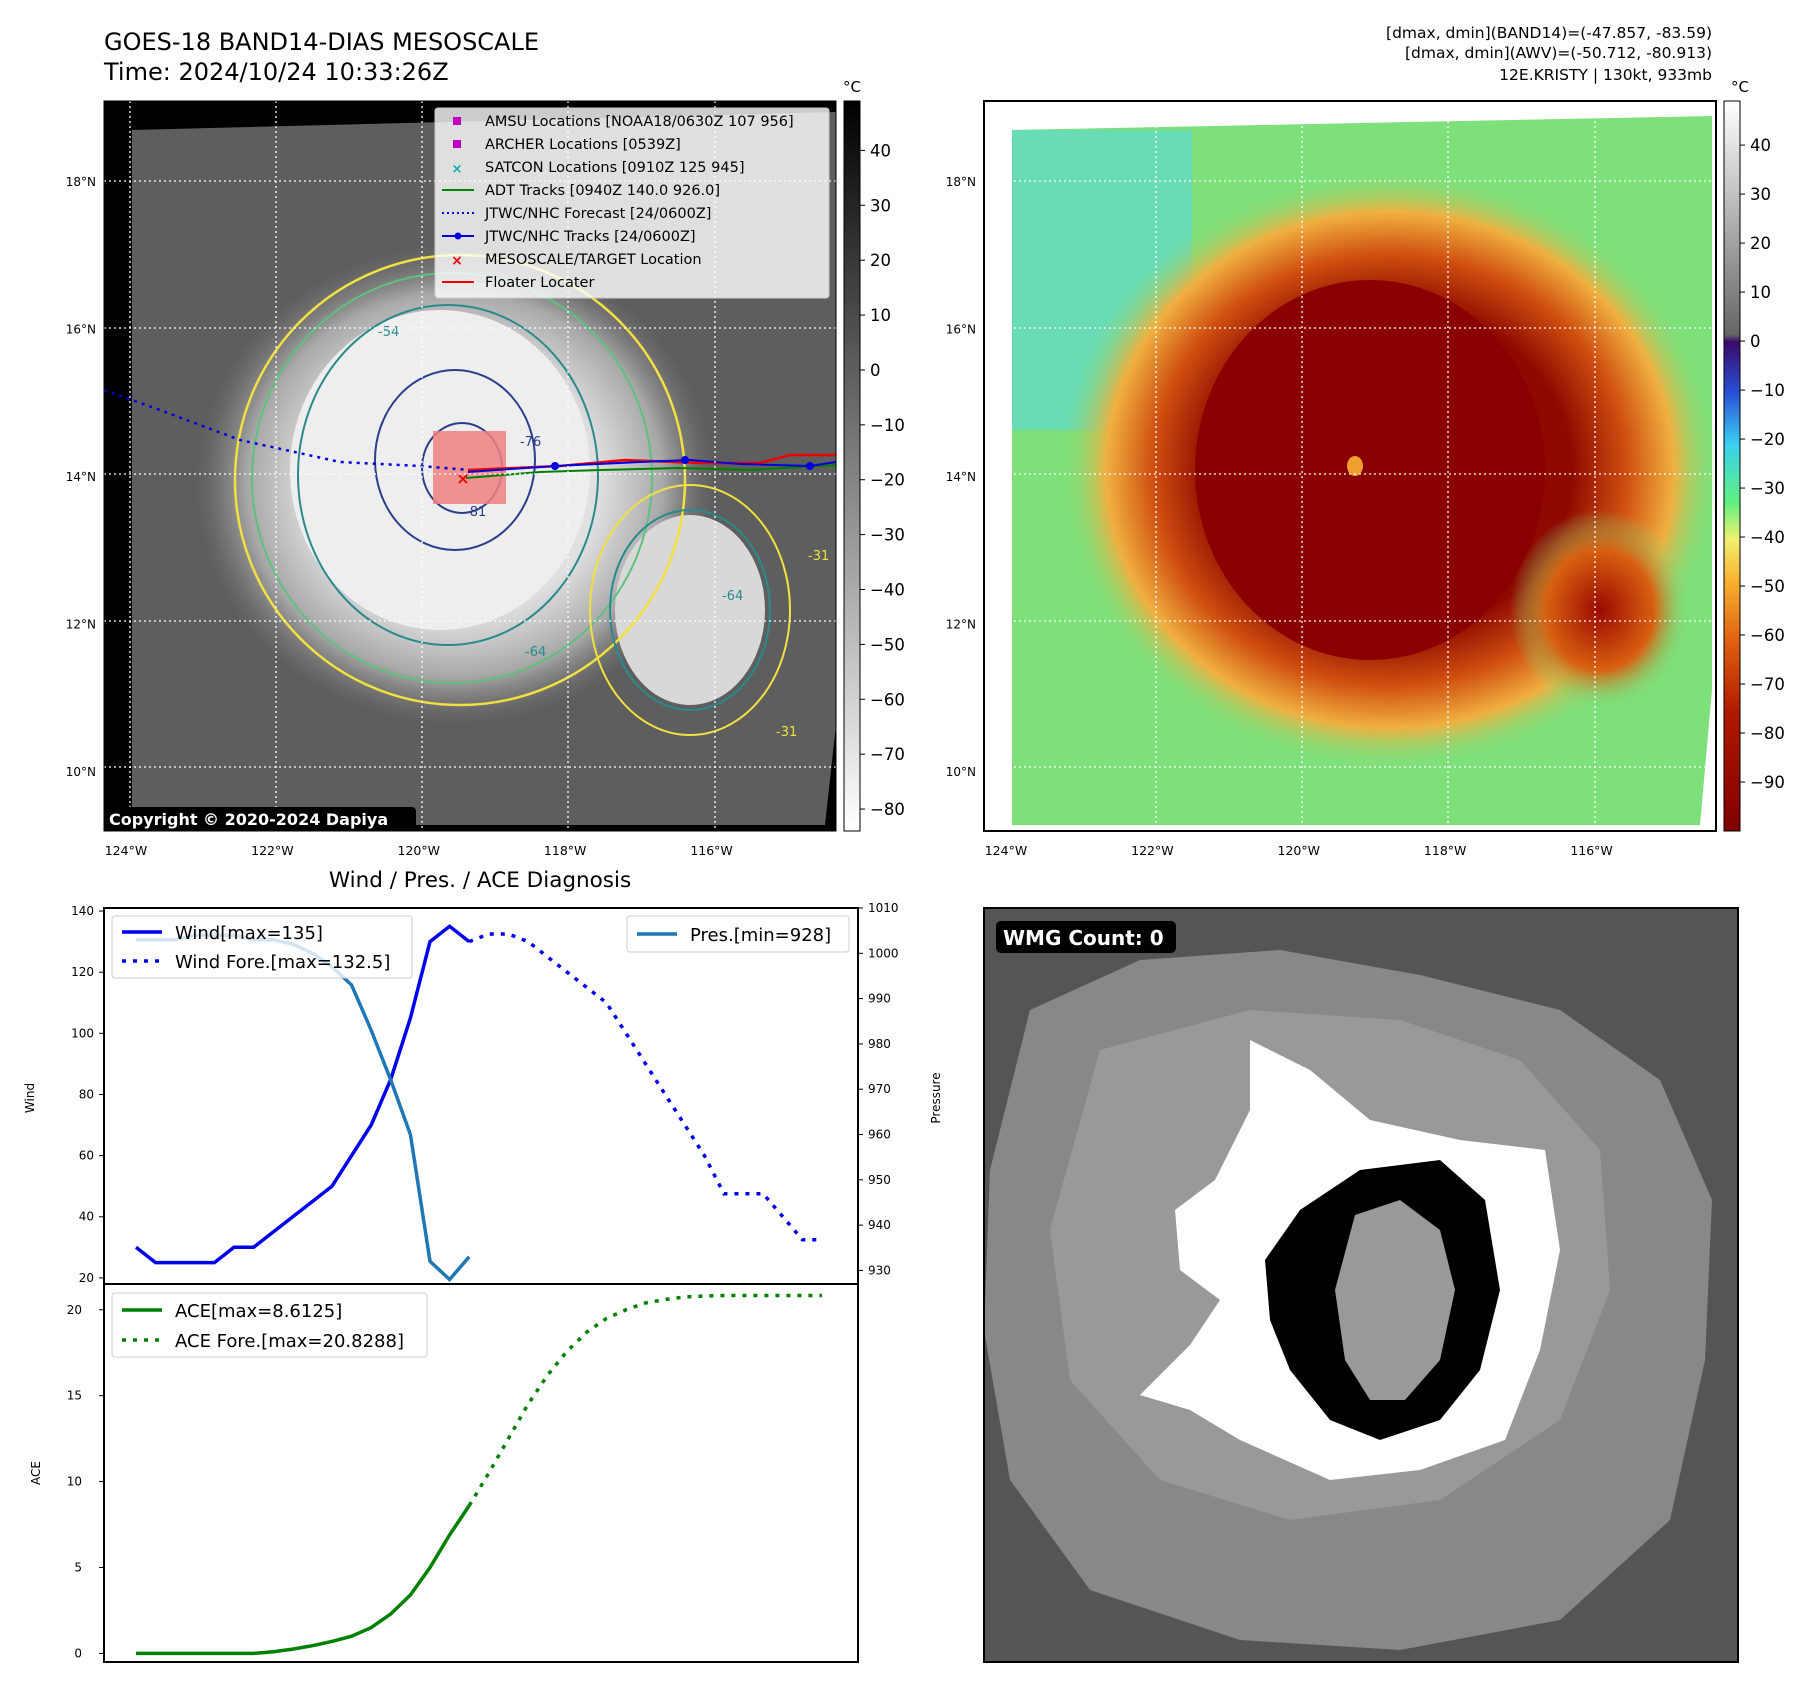 The image size is (1797, 1690). I want to click on colorbar-tick-label: 30, so click(880, 205).